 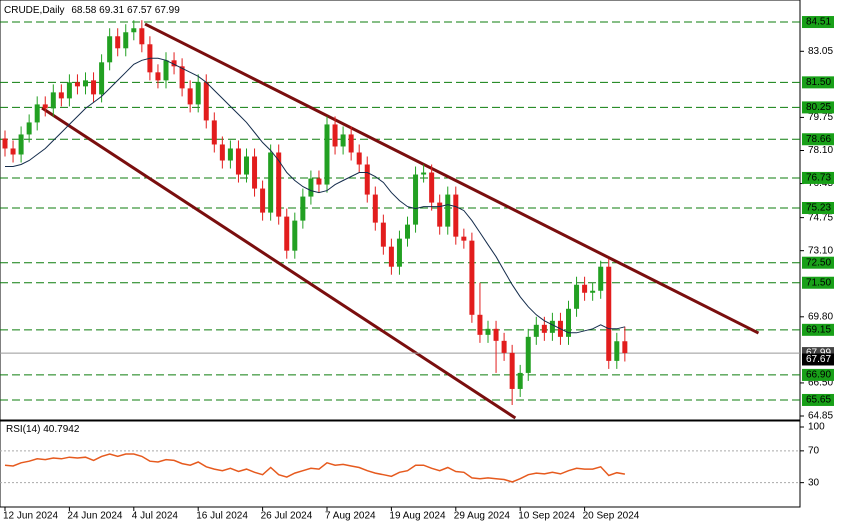 What do you see at coordinates (155, 516) in the screenshot?
I see `x-tick-label: 4 Jul 2024` at bounding box center [155, 516].